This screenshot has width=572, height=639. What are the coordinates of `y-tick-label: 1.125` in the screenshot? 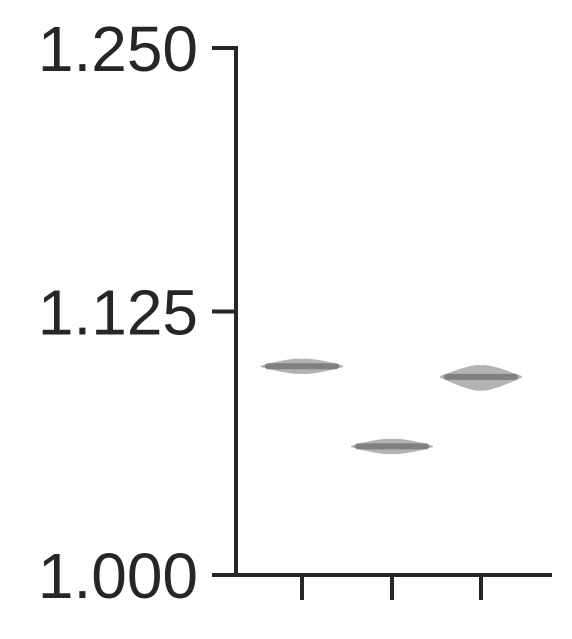 It's located at (118, 313).